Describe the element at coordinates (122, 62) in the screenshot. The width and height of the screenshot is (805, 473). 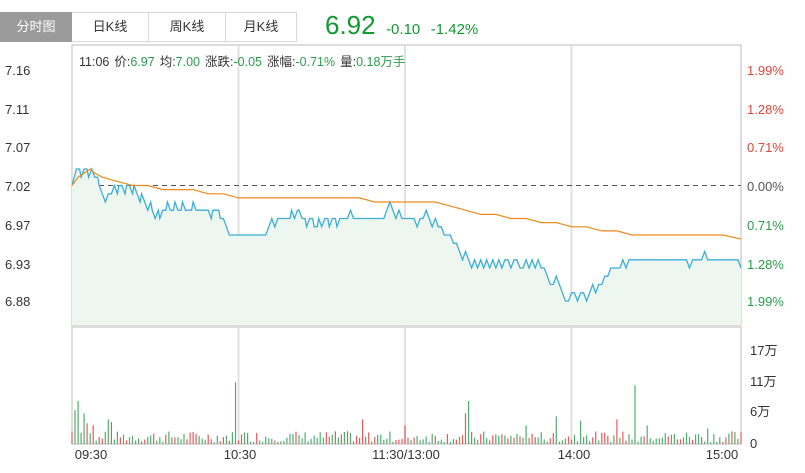
I see `info-price-label: 价:` at that location.